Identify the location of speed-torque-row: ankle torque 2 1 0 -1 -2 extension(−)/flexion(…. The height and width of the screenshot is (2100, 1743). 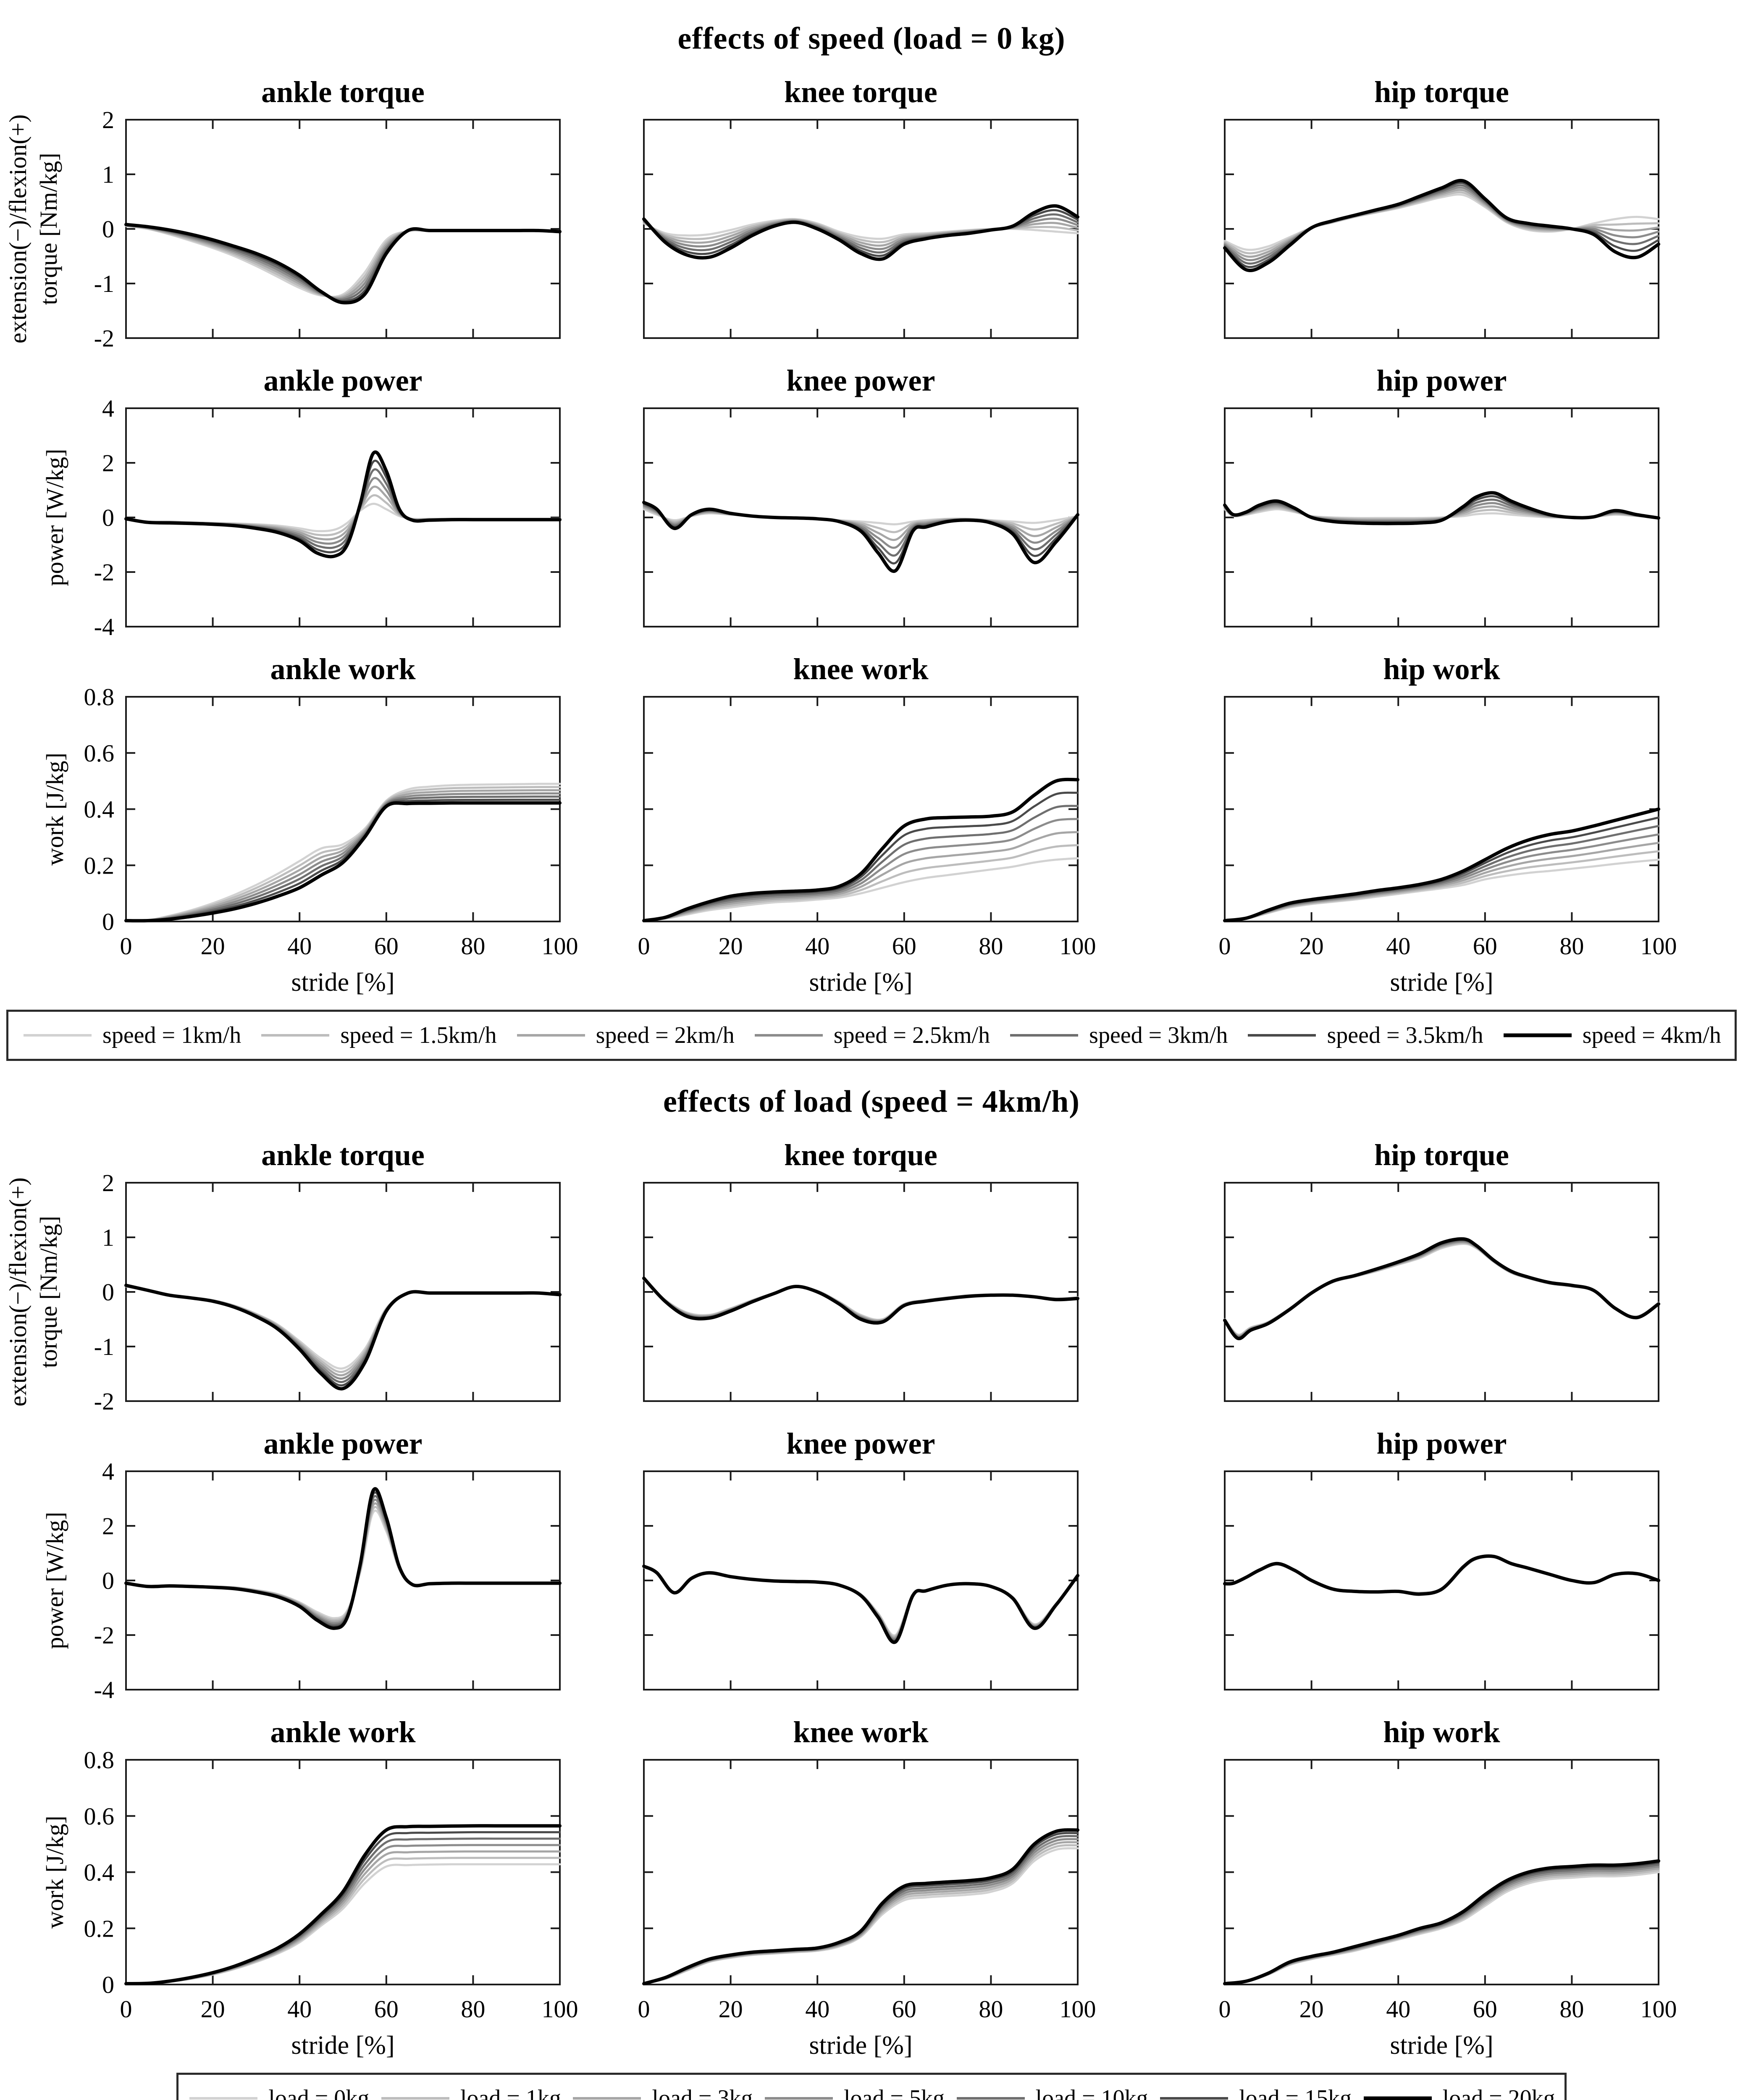
(871, 209).